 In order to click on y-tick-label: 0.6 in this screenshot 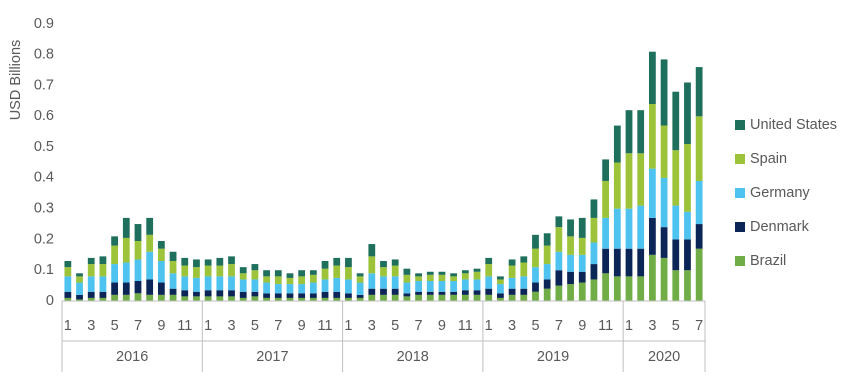, I will do `click(44, 116)`.